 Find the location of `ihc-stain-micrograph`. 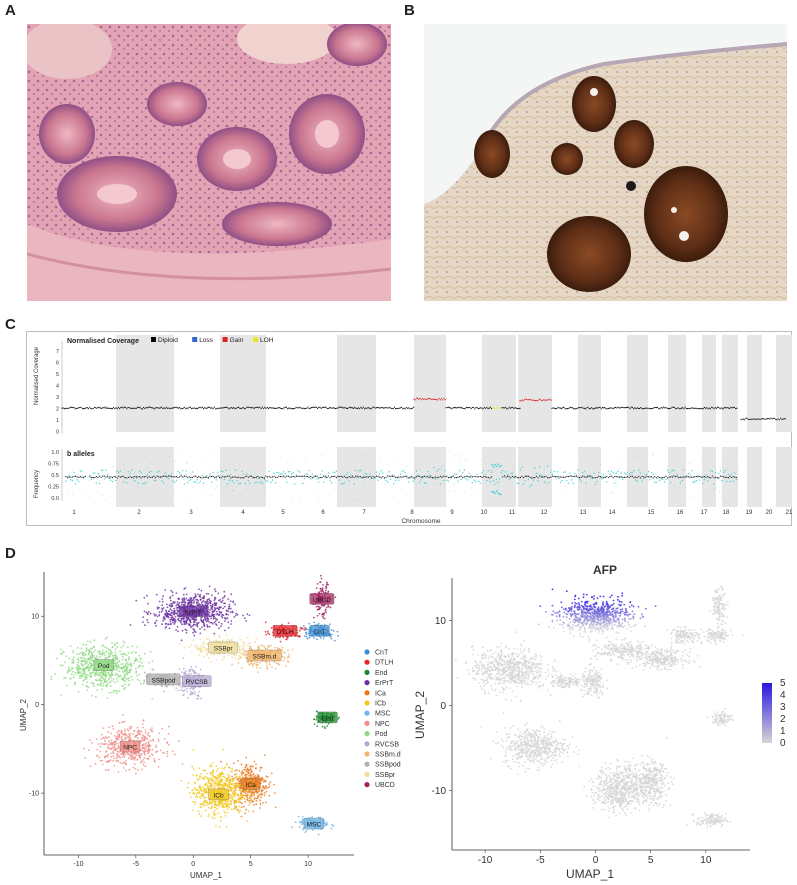

ihc-stain-micrograph is located at coordinates (605, 162).